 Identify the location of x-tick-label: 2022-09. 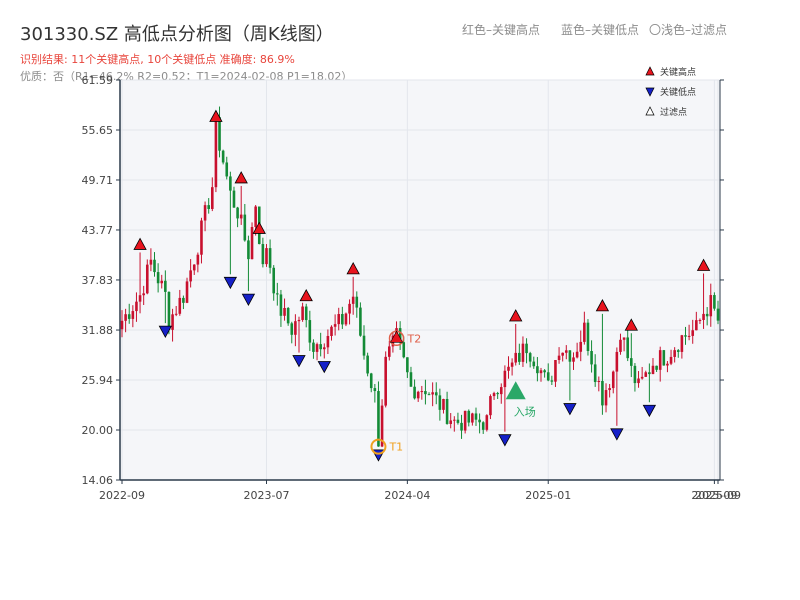
(122, 495).